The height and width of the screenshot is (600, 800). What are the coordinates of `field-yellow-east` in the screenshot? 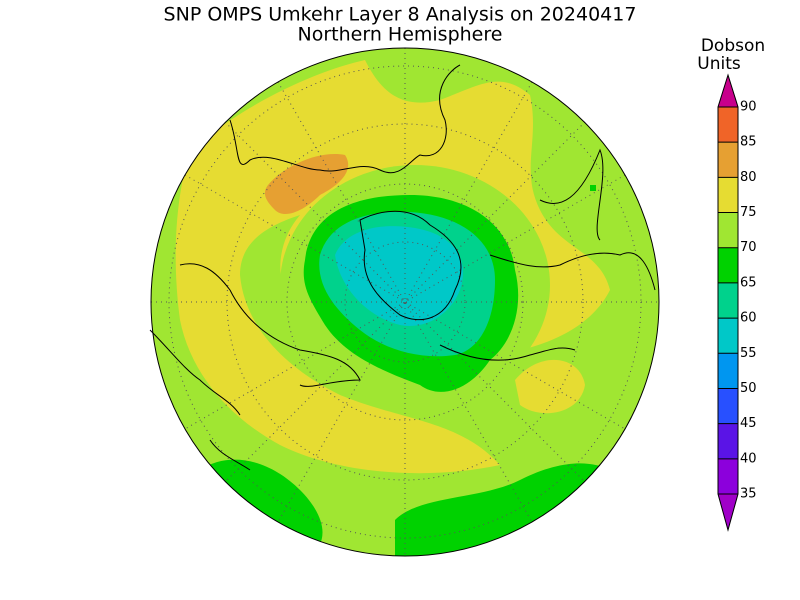 It's located at (550, 386).